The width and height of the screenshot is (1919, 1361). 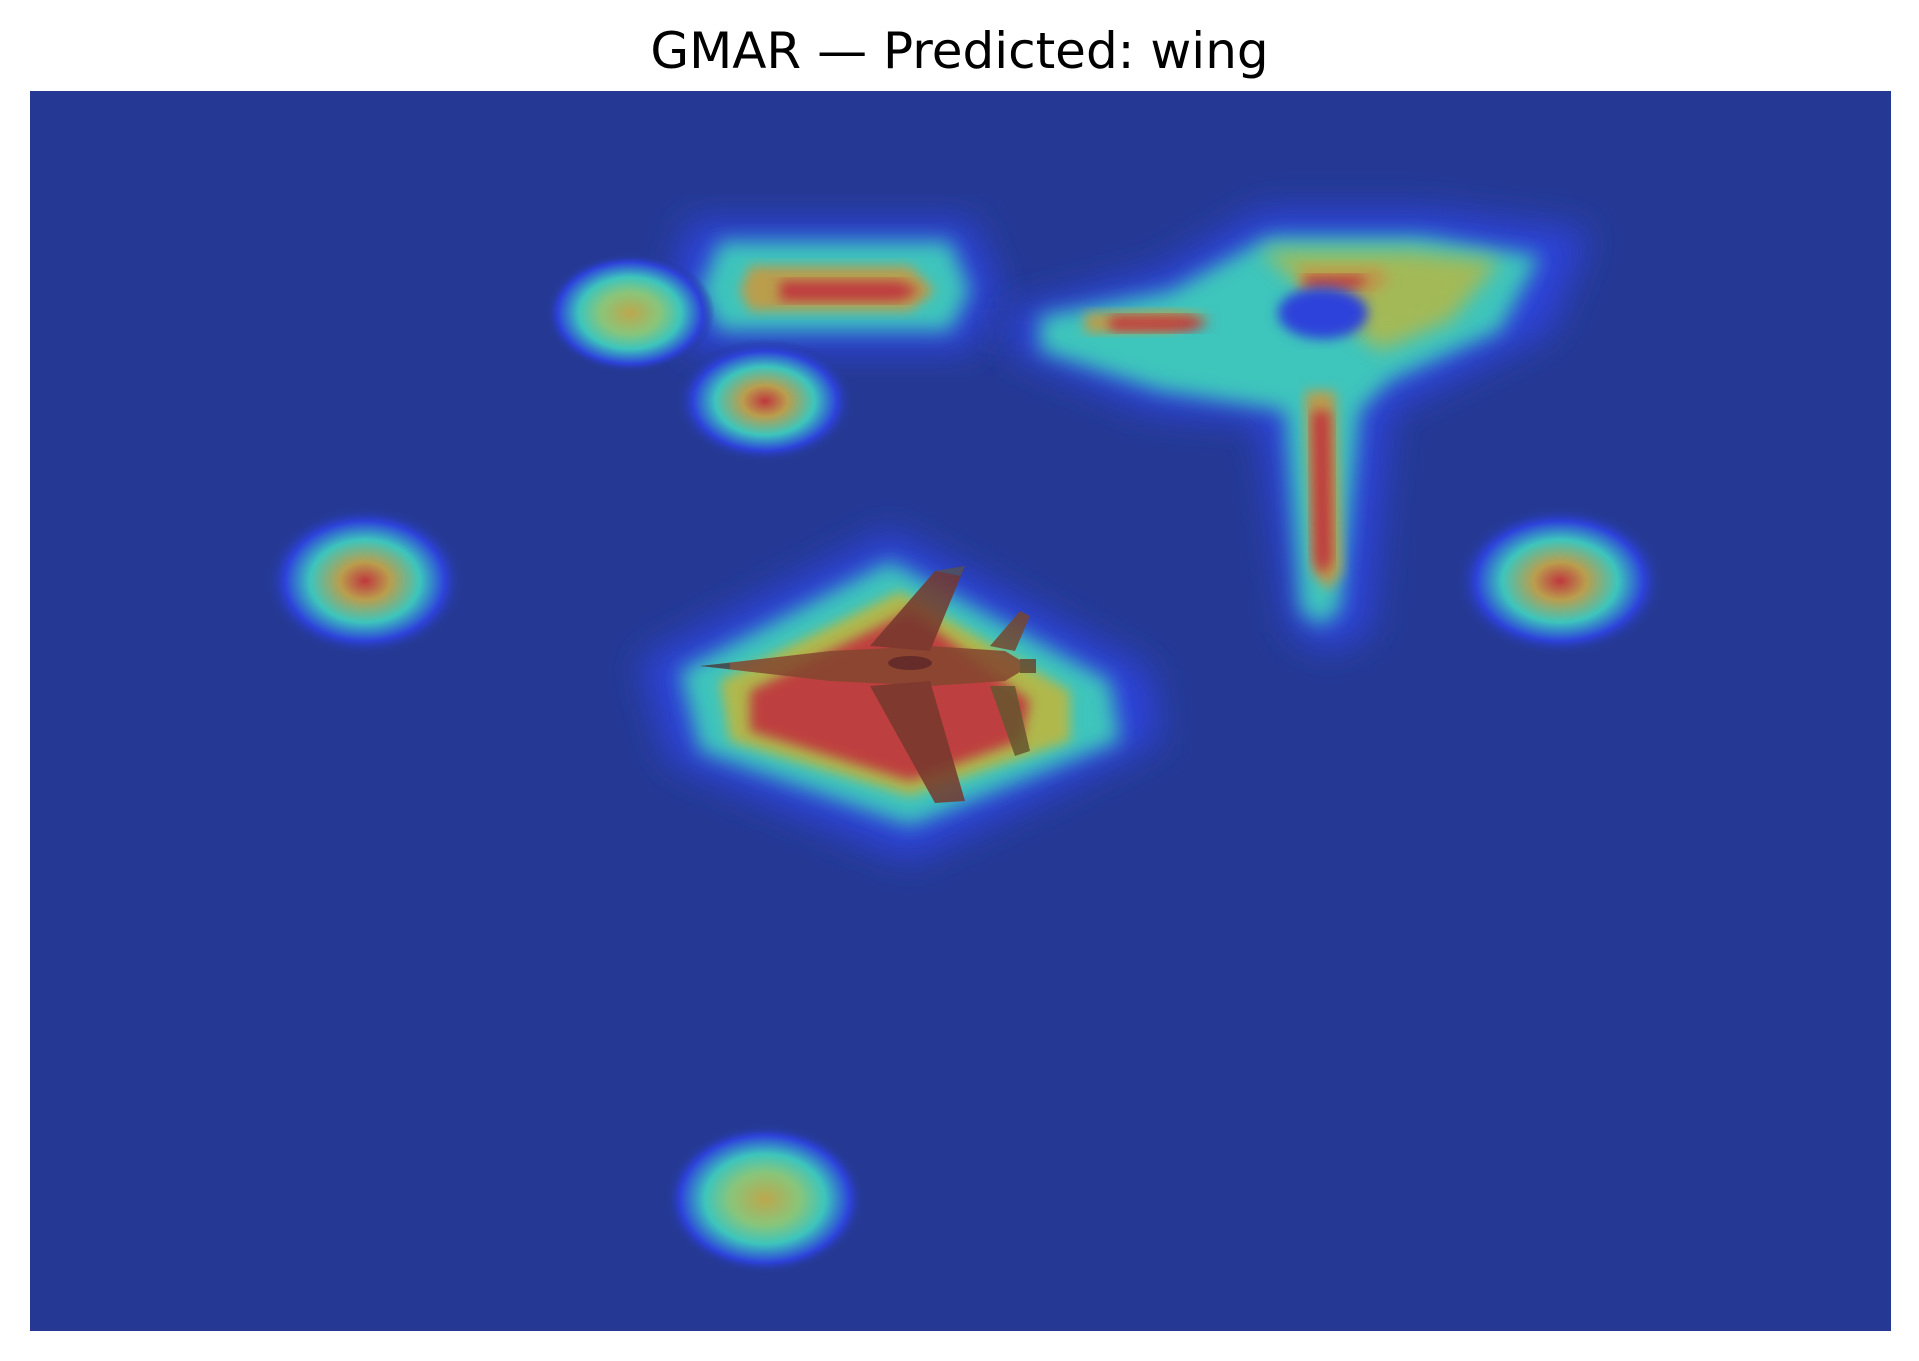 What do you see at coordinates (630, 313) in the screenshot?
I see `hotspot-left-upper` at bounding box center [630, 313].